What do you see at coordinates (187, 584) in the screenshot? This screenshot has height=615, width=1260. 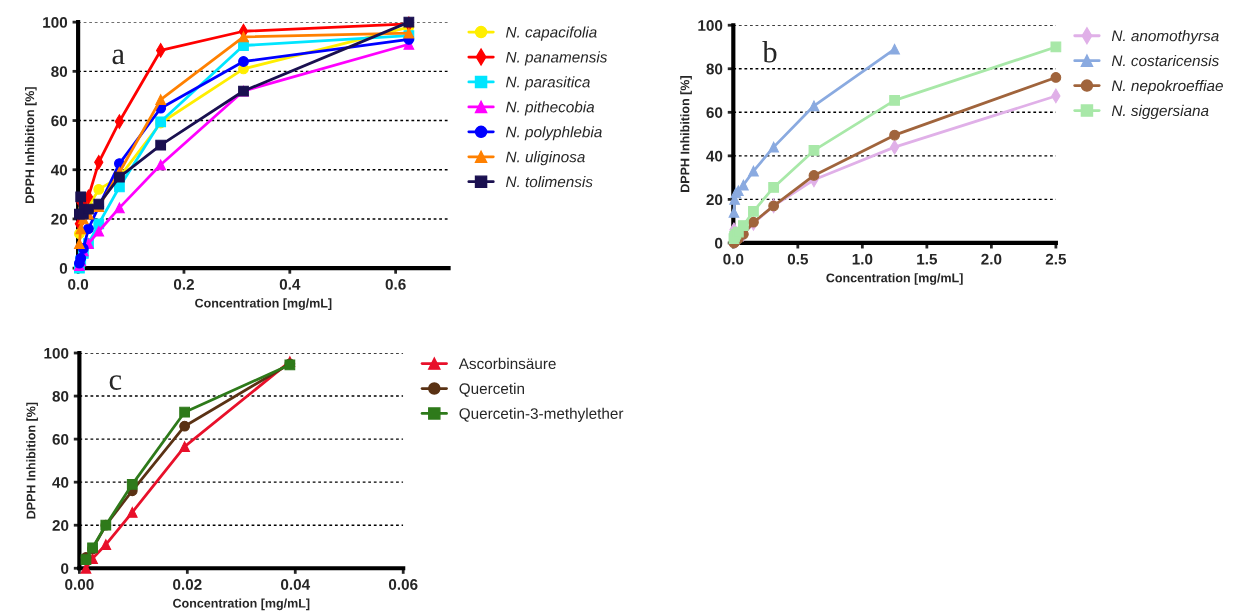 I see `x-tick-label: 0.02` at bounding box center [187, 584].